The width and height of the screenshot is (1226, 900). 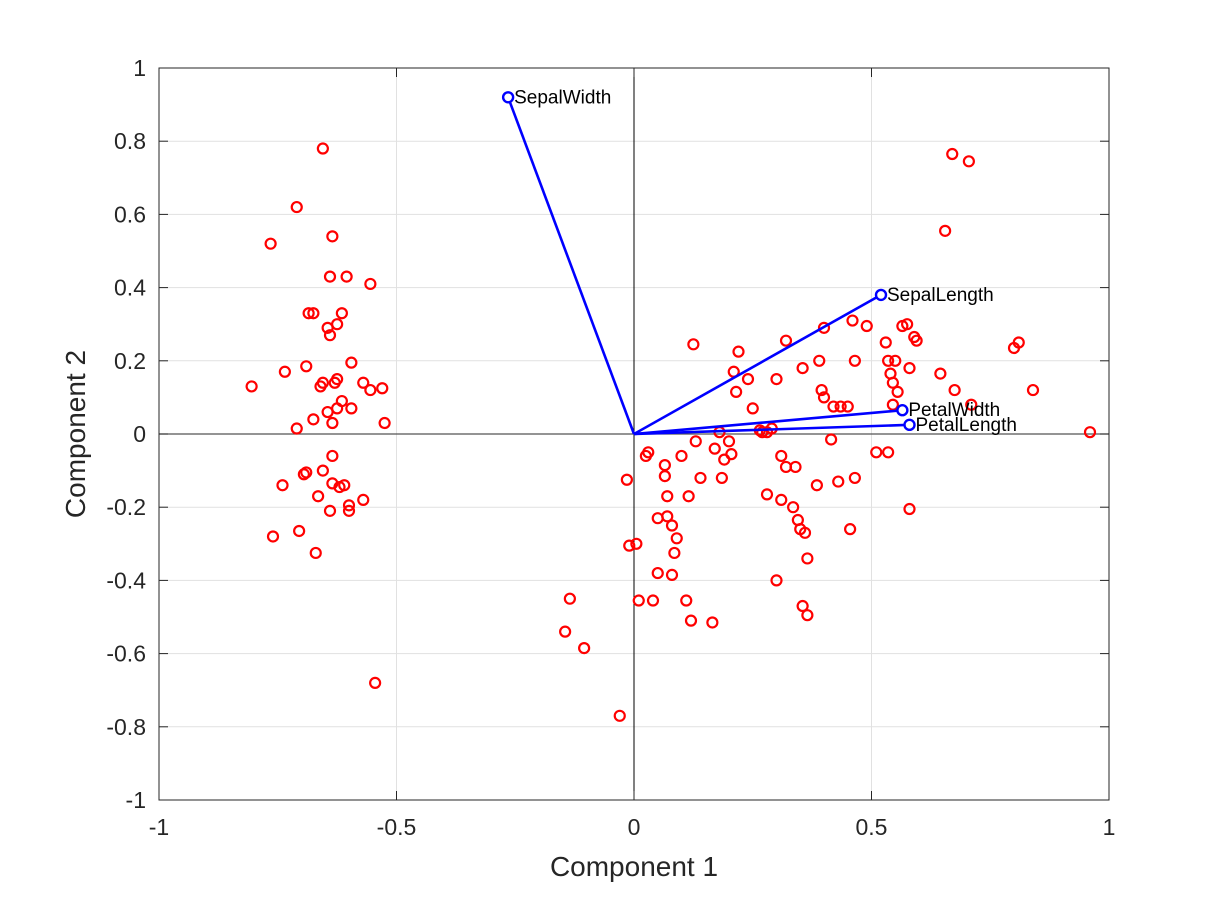 What do you see at coordinates (1109, 827) in the screenshot?
I see `x-tick-label: 1` at bounding box center [1109, 827].